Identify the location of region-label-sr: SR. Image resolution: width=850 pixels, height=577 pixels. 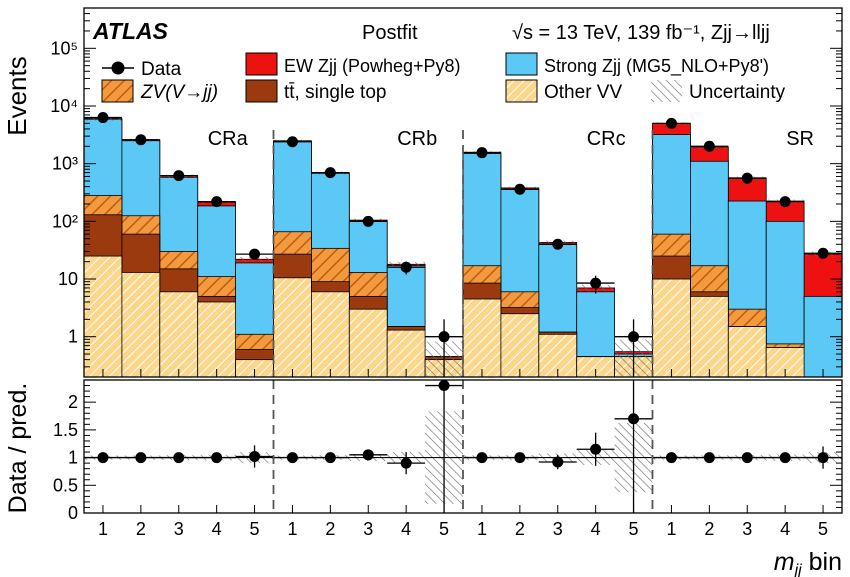
(800, 139).